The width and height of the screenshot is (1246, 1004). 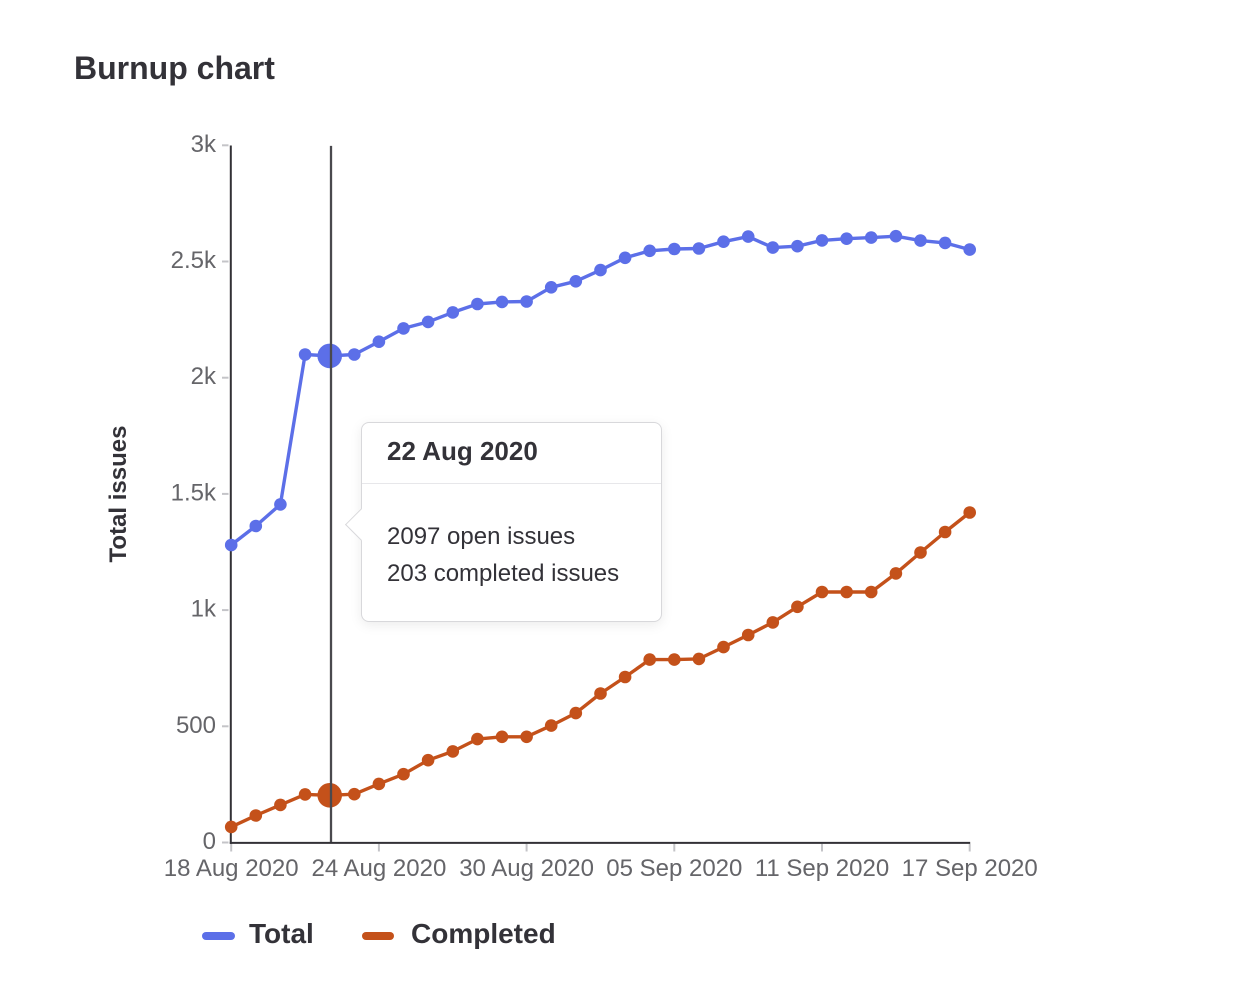 I want to click on svg-text: 1k, so click(x=204, y=609).